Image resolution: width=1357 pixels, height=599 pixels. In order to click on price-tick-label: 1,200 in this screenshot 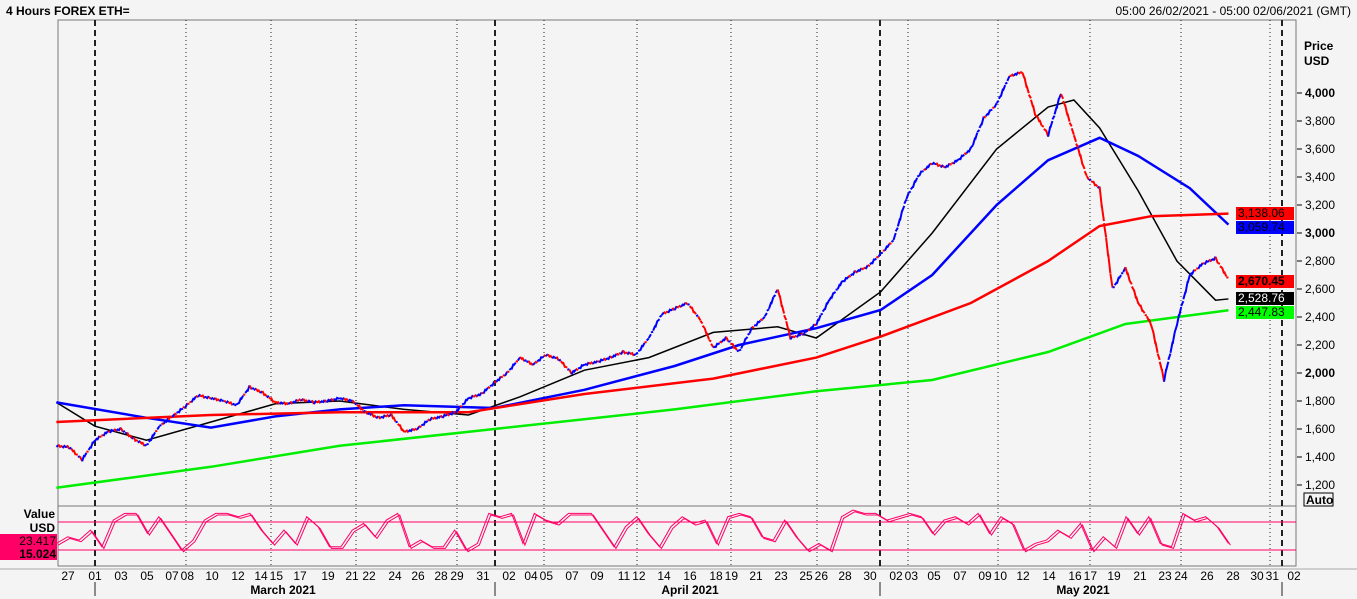, I will do `click(1320, 485)`.